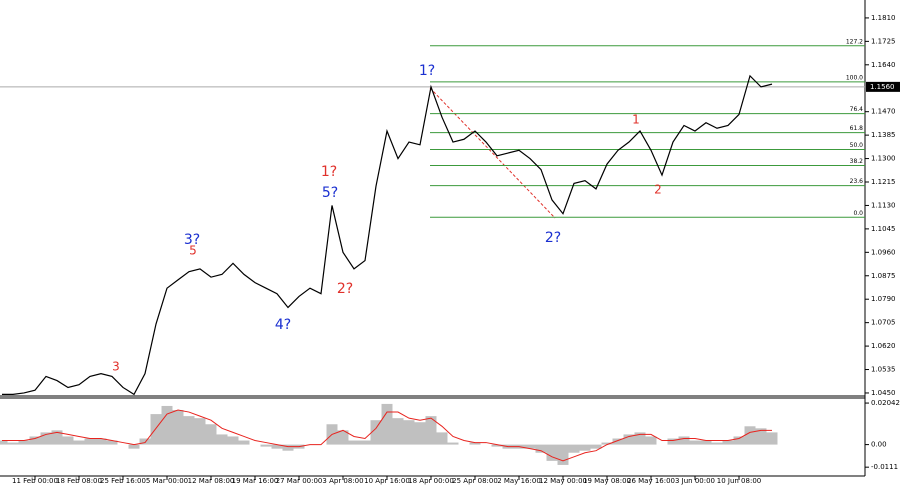 The image size is (900, 485). Describe the element at coordinates (857, 145) in the screenshot. I see `fib-label: 50.0` at that location.